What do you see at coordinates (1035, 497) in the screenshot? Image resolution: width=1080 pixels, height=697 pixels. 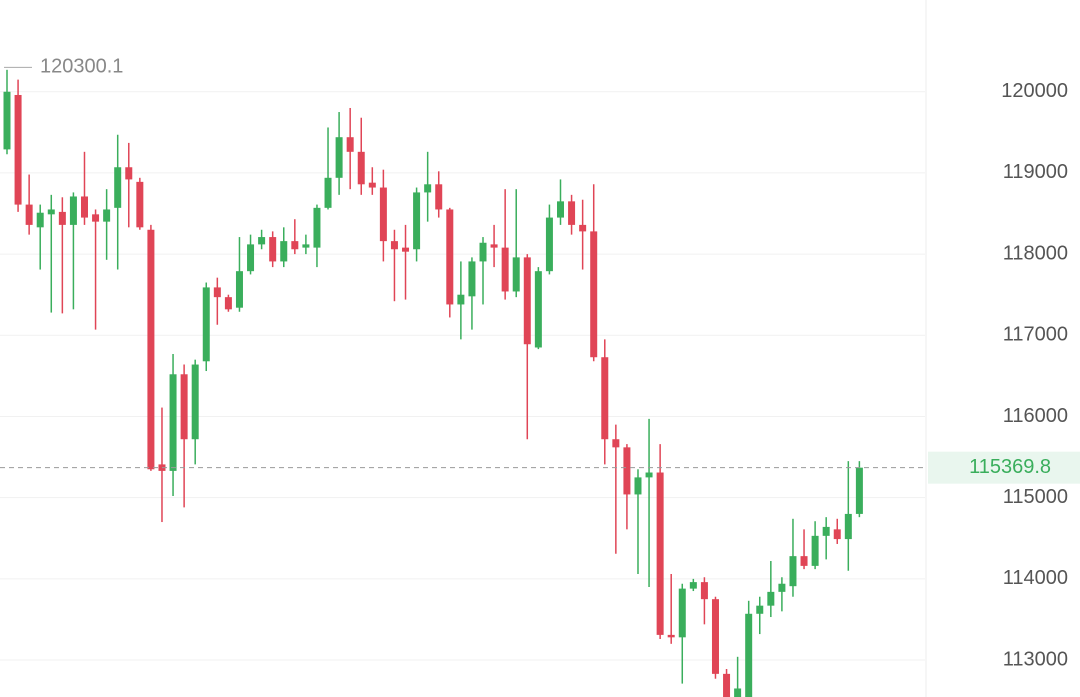 I see `y-tick-label: 115000` at bounding box center [1035, 497].